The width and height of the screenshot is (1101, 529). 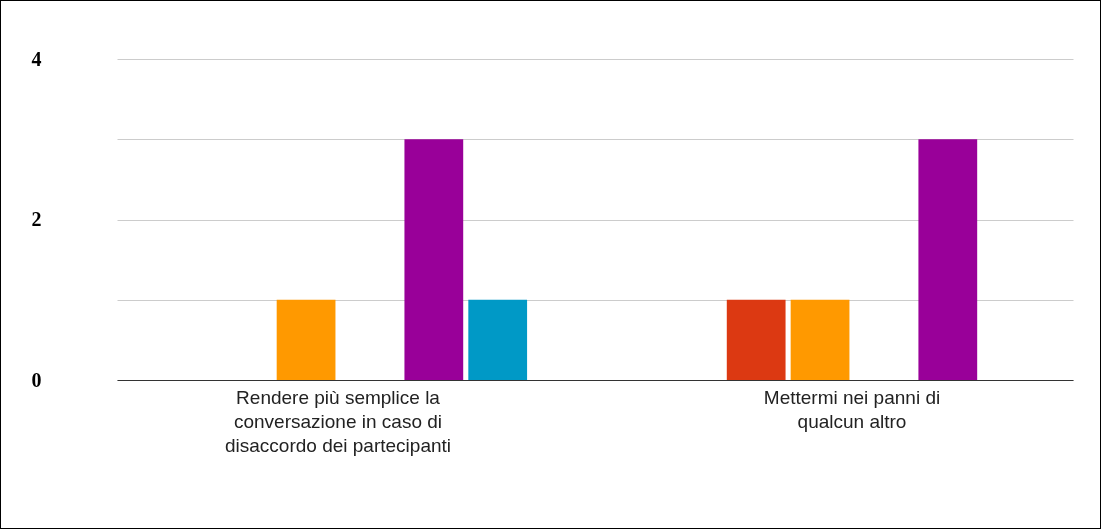 What do you see at coordinates (338, 421) in the screenshot?
I see `x-tick-label: Rendere più semplice la conversazione in caso di disaccordo dei partecipanti` at bounding box center [338, 421].